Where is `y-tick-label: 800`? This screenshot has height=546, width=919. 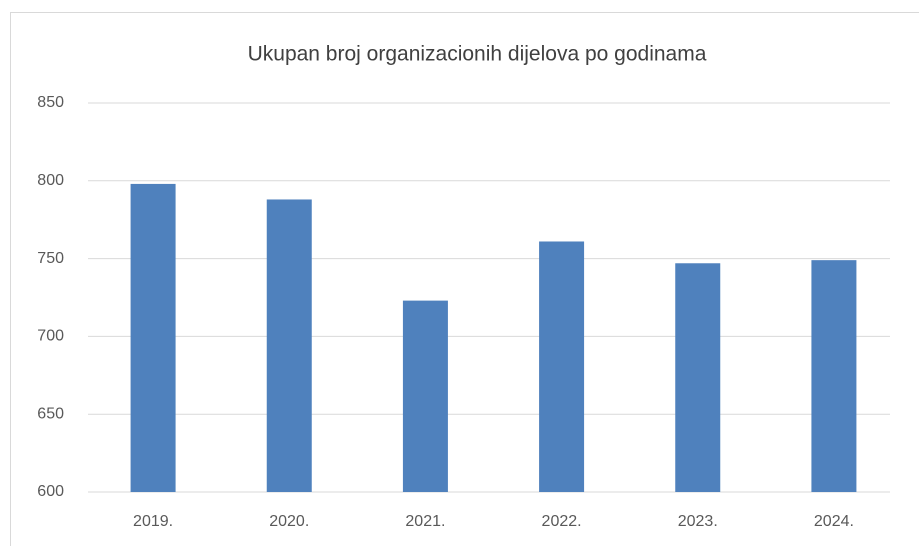
y-tick-label: 800 is located at coordinates (50, 180).